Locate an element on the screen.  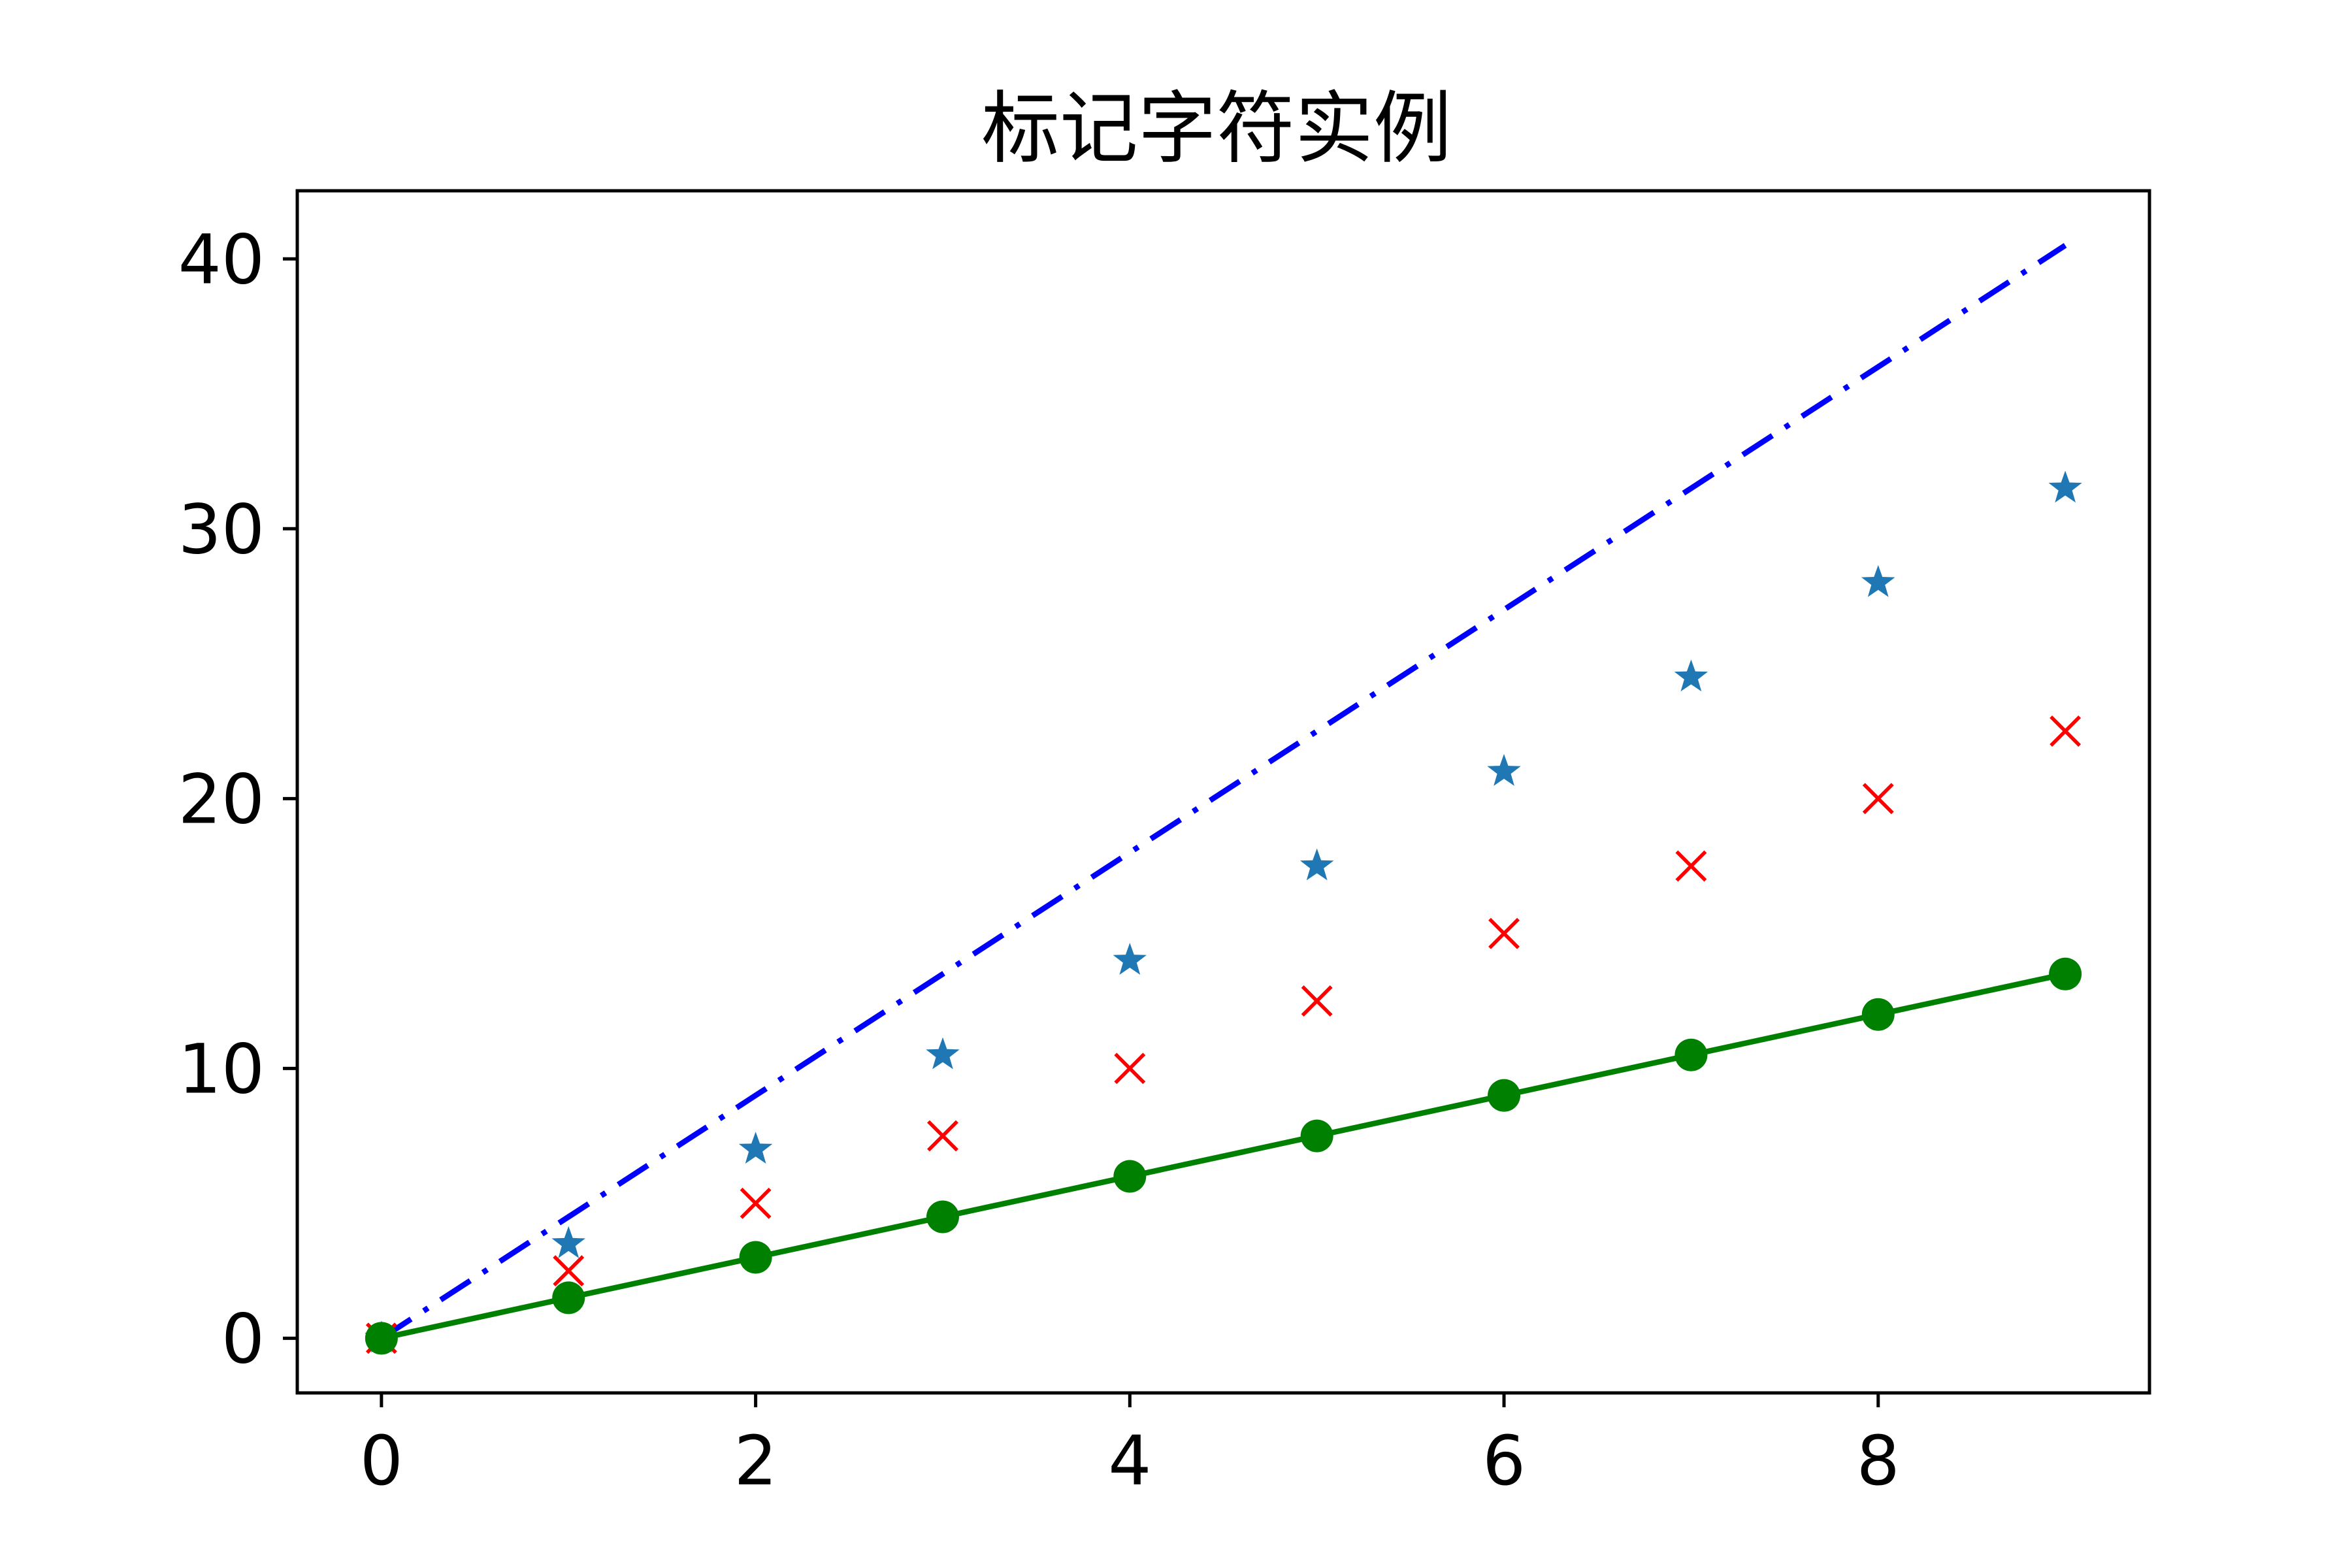
x-tick-label-4: 8 is located at coordinates (1878, 1461).